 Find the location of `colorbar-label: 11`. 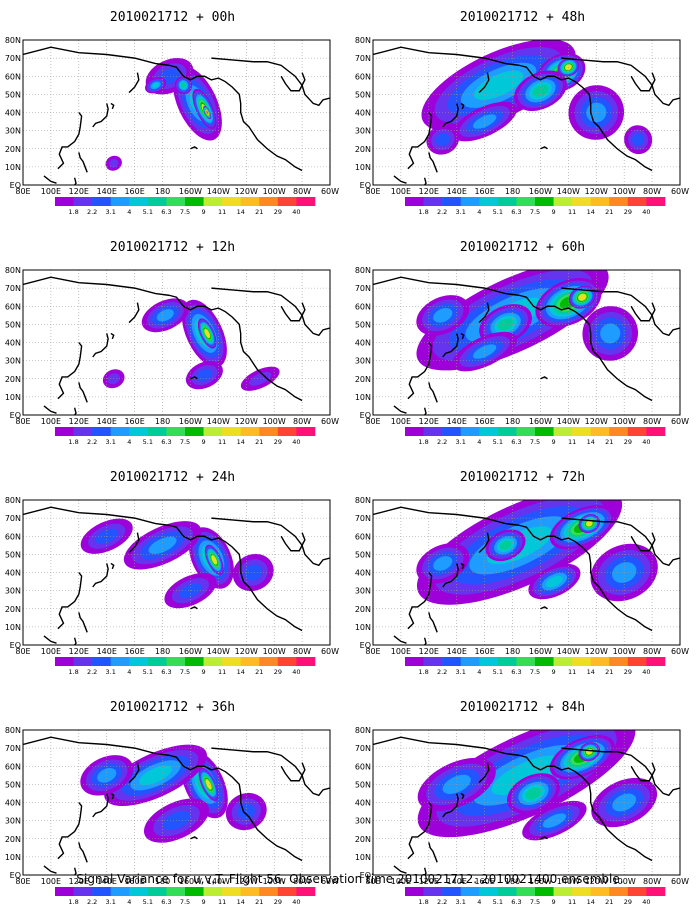

colorbar-label: 11 is located at coordinates (572, 902).